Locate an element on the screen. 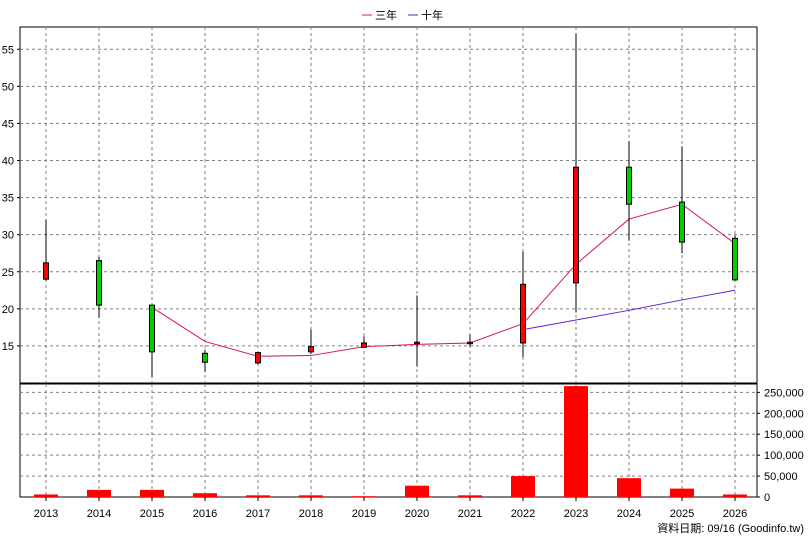 This screenshot has height=545, width=808. x-tick-label: 2021 is located at coordinates (470, 514).